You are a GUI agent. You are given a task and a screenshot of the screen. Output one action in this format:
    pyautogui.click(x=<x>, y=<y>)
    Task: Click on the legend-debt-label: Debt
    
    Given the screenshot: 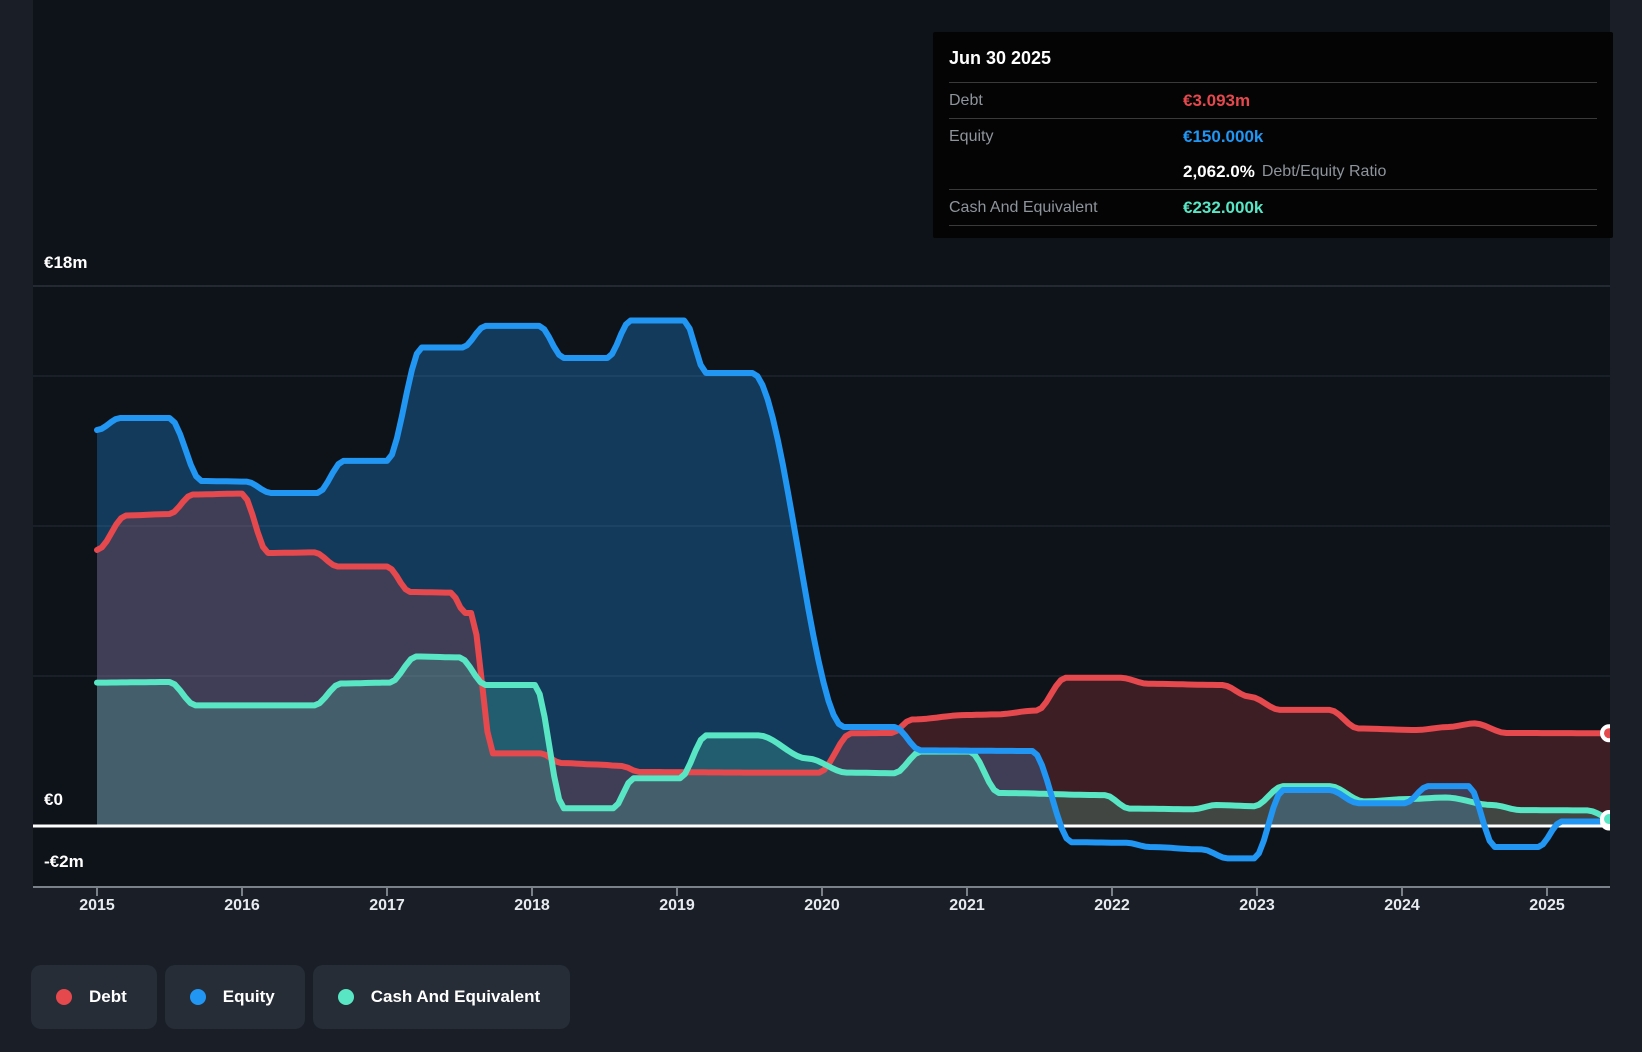 What is the action you would take?
    pyautogui.click(x=108, y=996)
    